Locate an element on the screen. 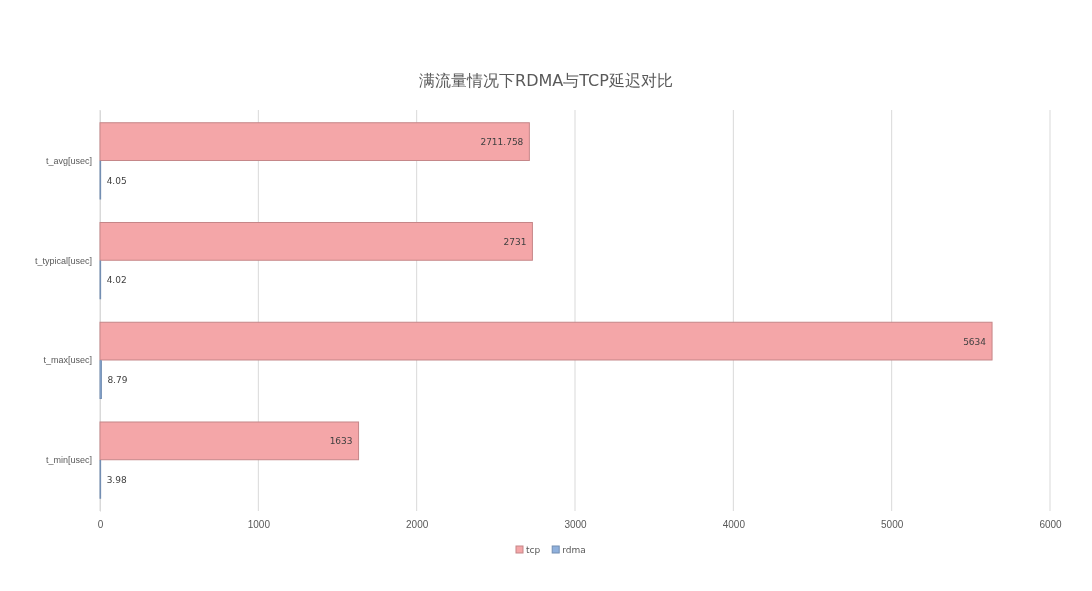 The height and width of the screenshot is (591, 1092). x-tick-label: 3000 is located at coordinates (576, 525).